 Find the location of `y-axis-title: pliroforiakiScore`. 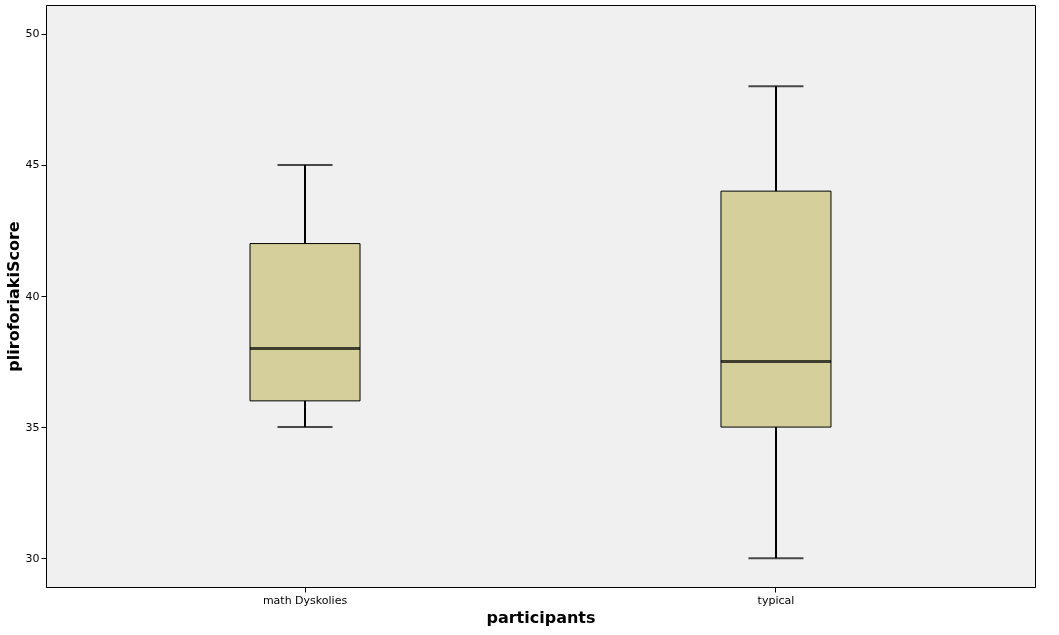

y-axis-title: pliroforiakiScore is located at coordinates (13, 296).